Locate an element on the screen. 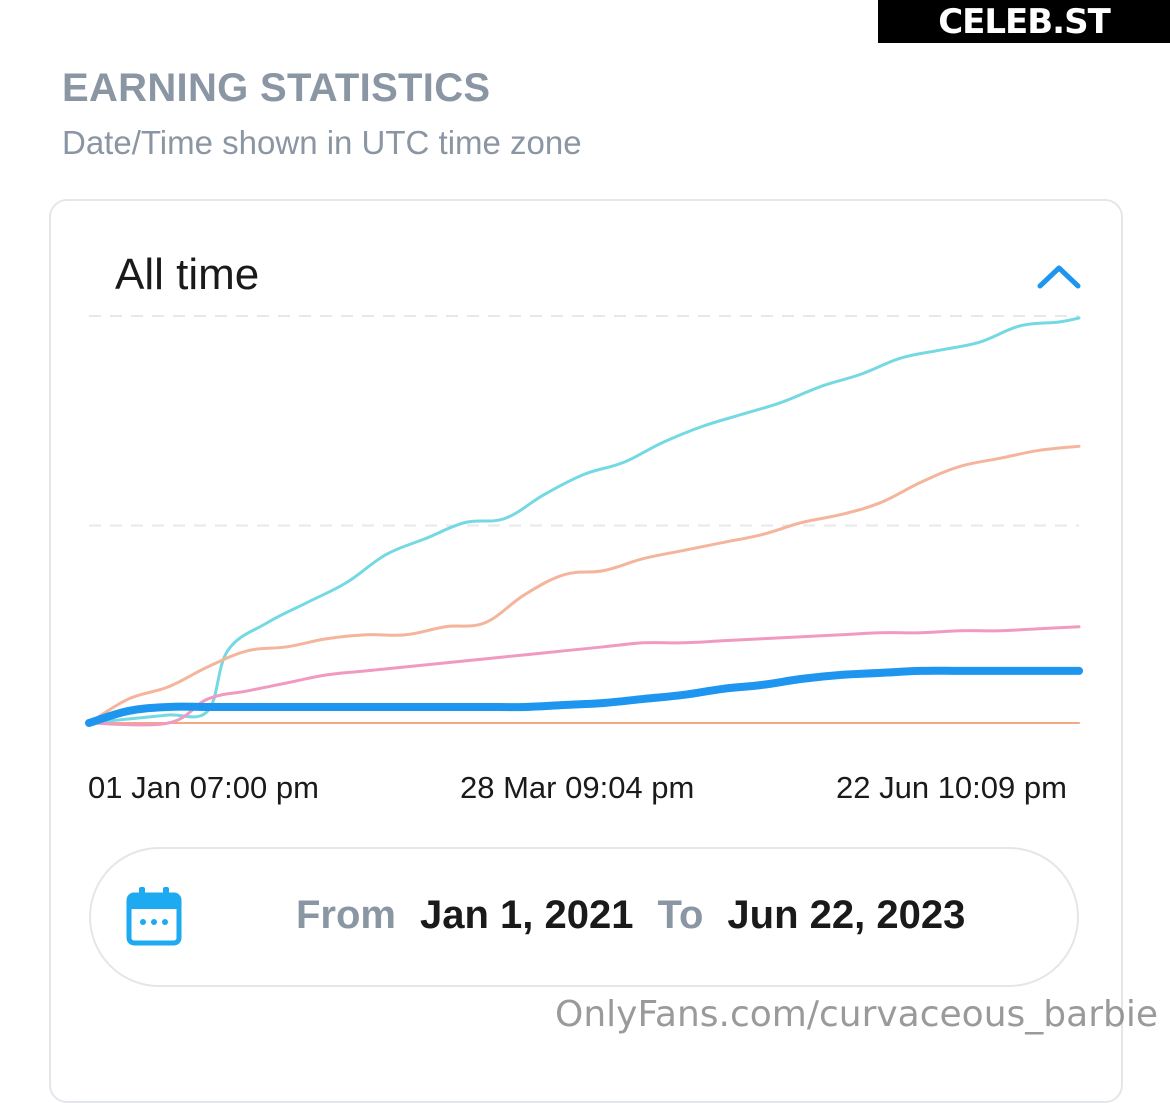 Image resolution: width=1170 pixels, height=1103 pixels. collapse-toggle-button is located at coordinates (1059, 276).